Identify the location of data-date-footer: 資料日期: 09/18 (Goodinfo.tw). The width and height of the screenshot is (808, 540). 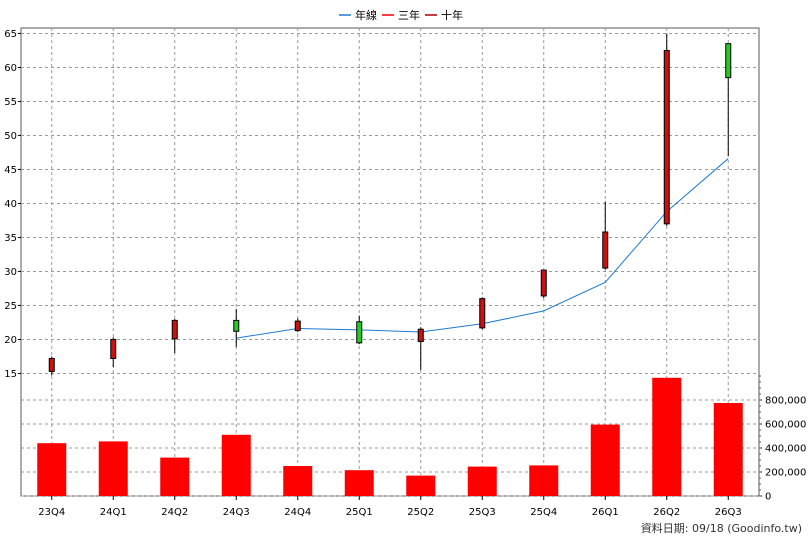
(721, 528).